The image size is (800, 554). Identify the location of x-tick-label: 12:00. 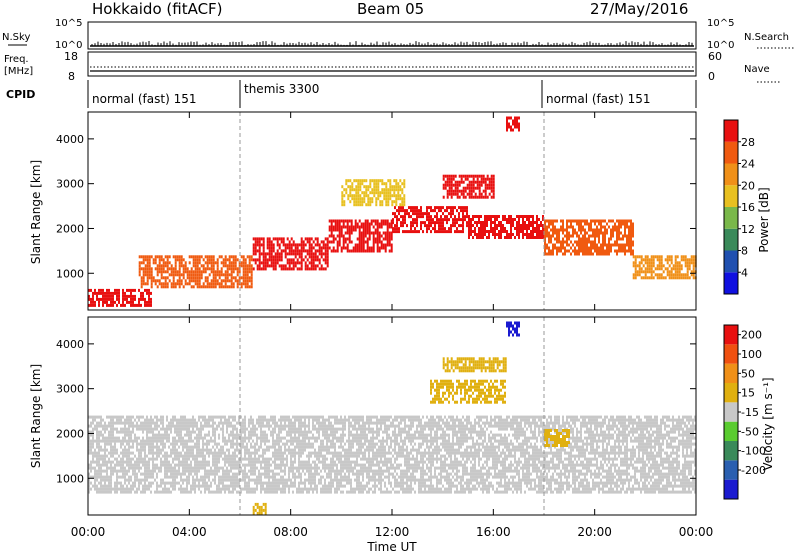
(392, 532).